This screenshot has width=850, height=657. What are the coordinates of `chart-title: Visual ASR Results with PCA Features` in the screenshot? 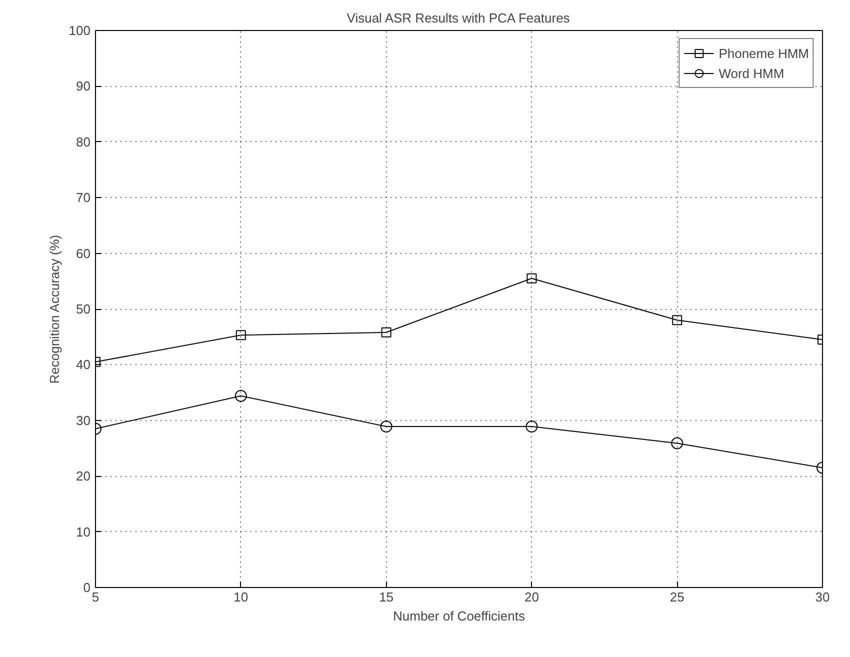 It's located at (458, 18).